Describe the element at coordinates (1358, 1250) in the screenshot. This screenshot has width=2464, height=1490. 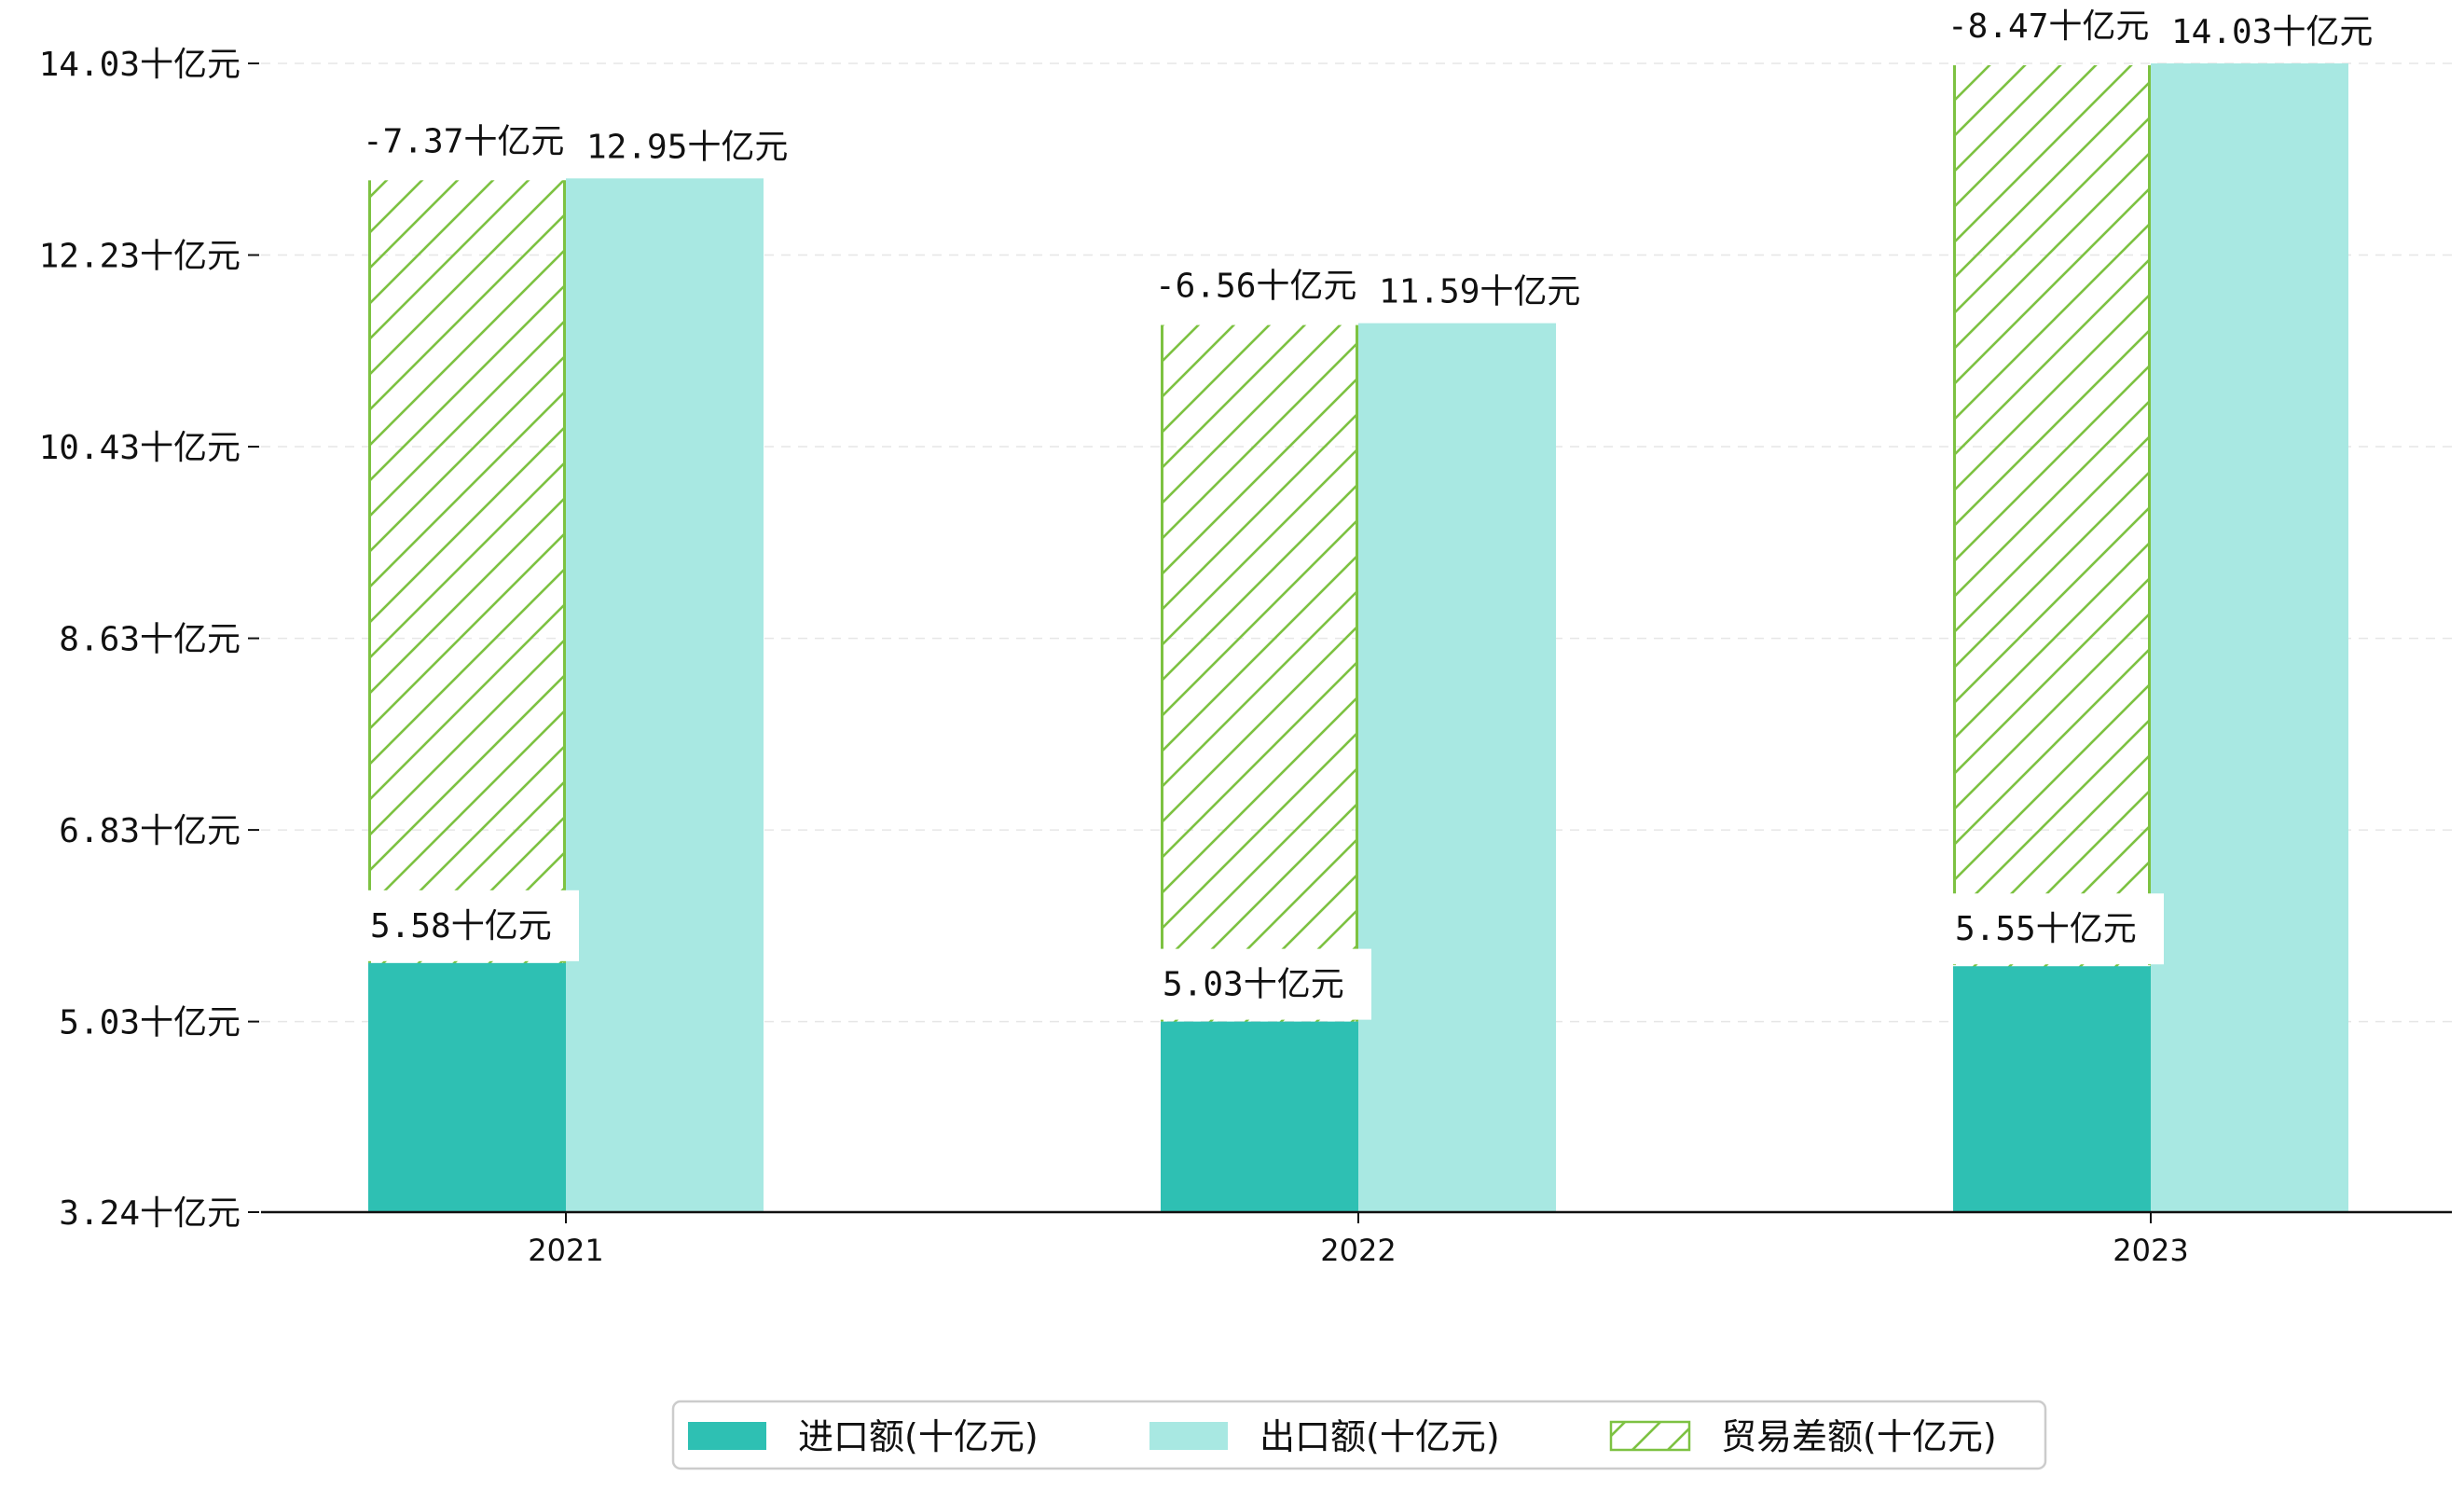
I see `x-tick-label: 2022` at that location.